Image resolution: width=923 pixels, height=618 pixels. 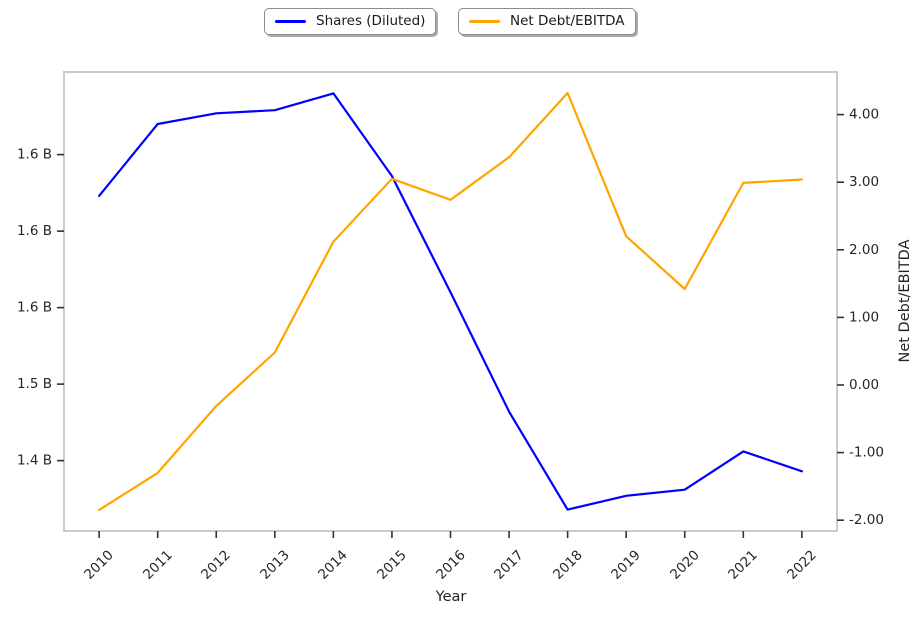 I want to click on legend-shares-diluted: Shares (Diluted), so click(x=350, y=21).